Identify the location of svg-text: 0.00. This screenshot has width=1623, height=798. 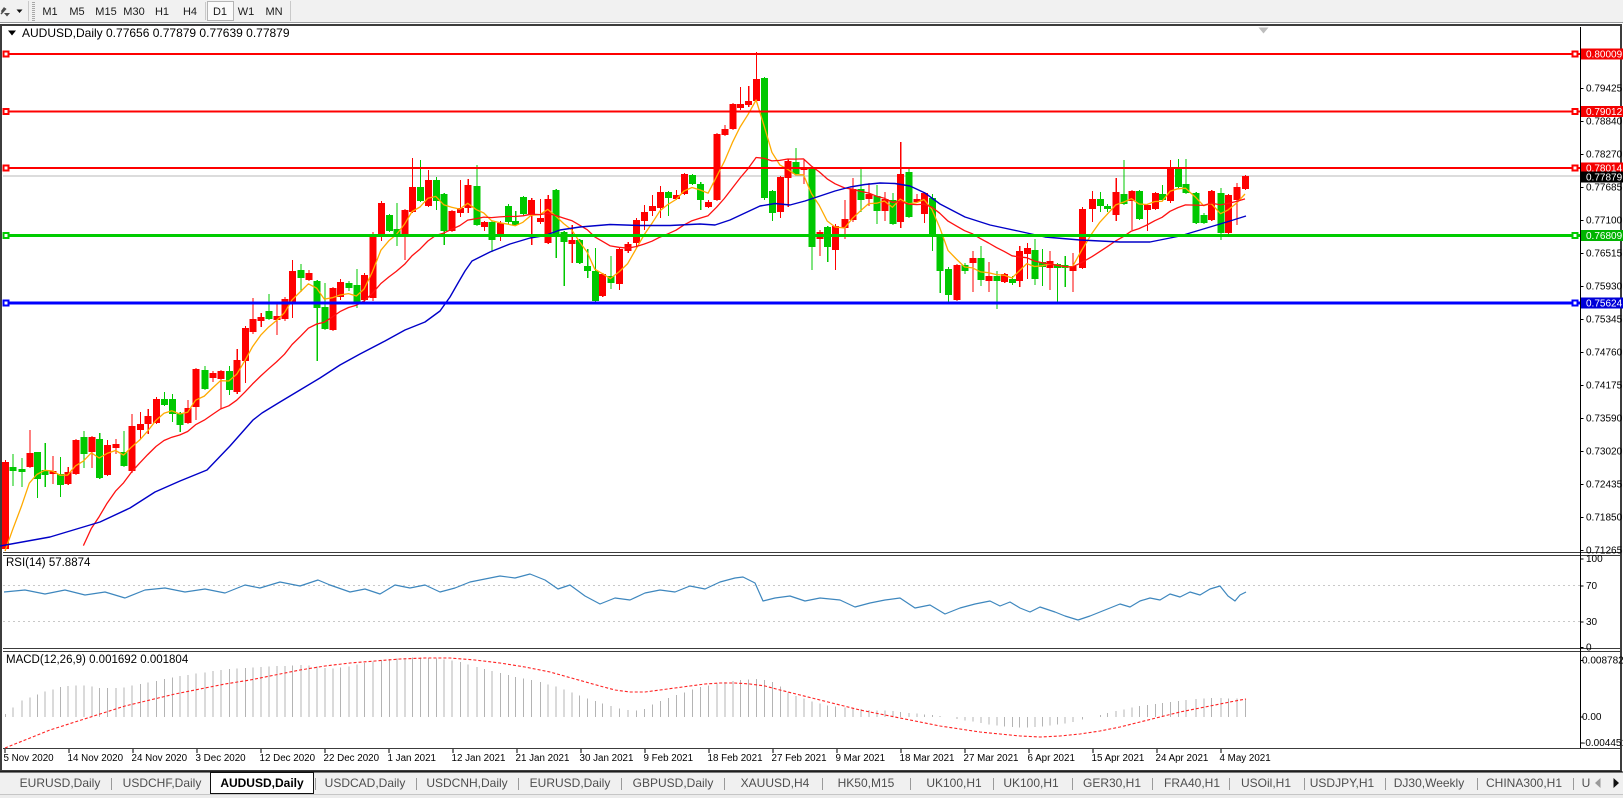
(1592, 717).